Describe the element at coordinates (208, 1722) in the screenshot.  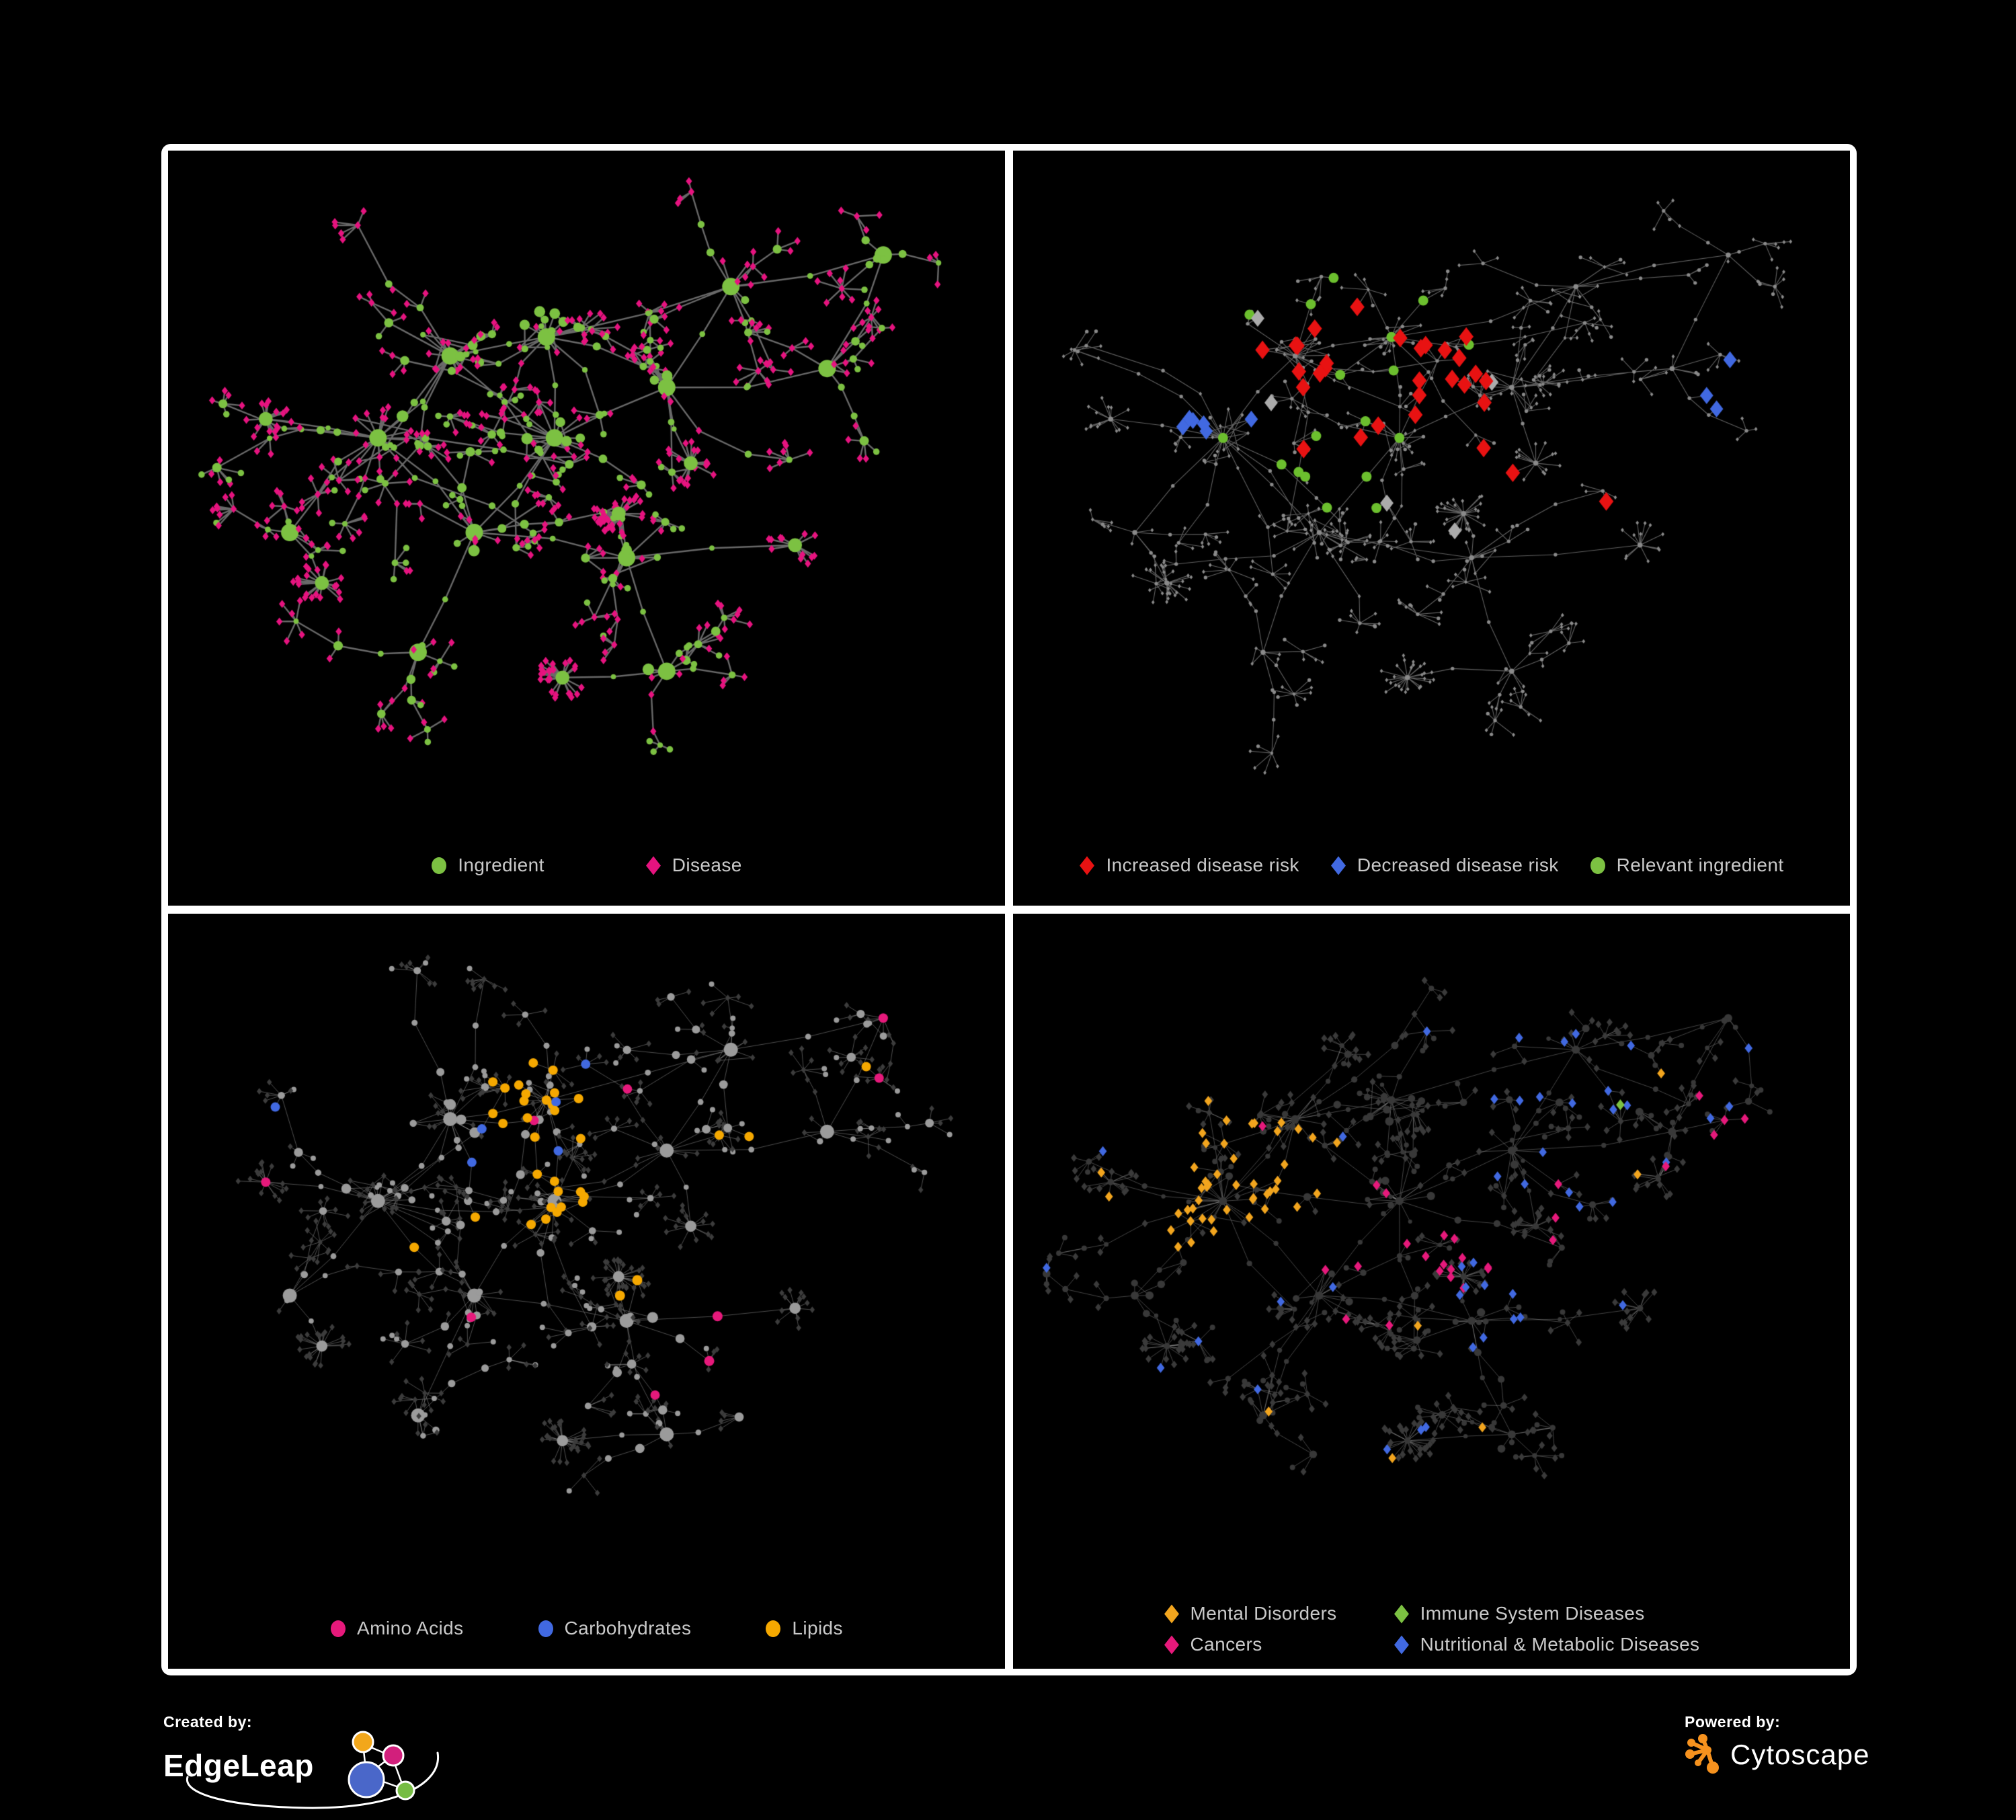
I see `created-by-label: Created by:` at that location.